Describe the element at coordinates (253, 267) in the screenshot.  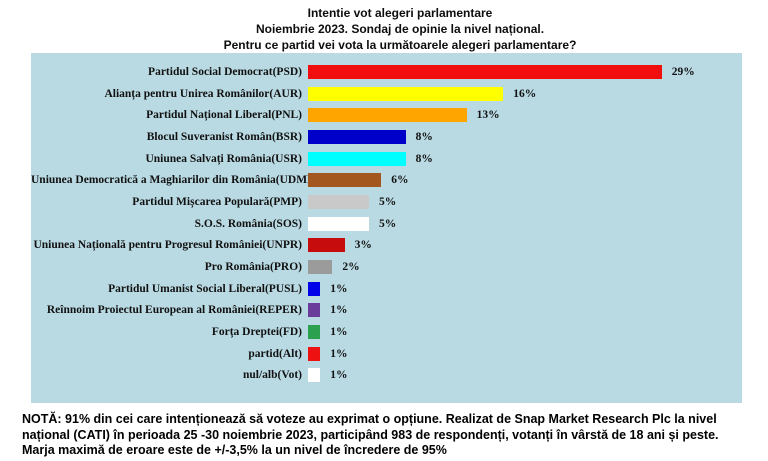
I see `party-label: Pro România(PRO)` at that location.